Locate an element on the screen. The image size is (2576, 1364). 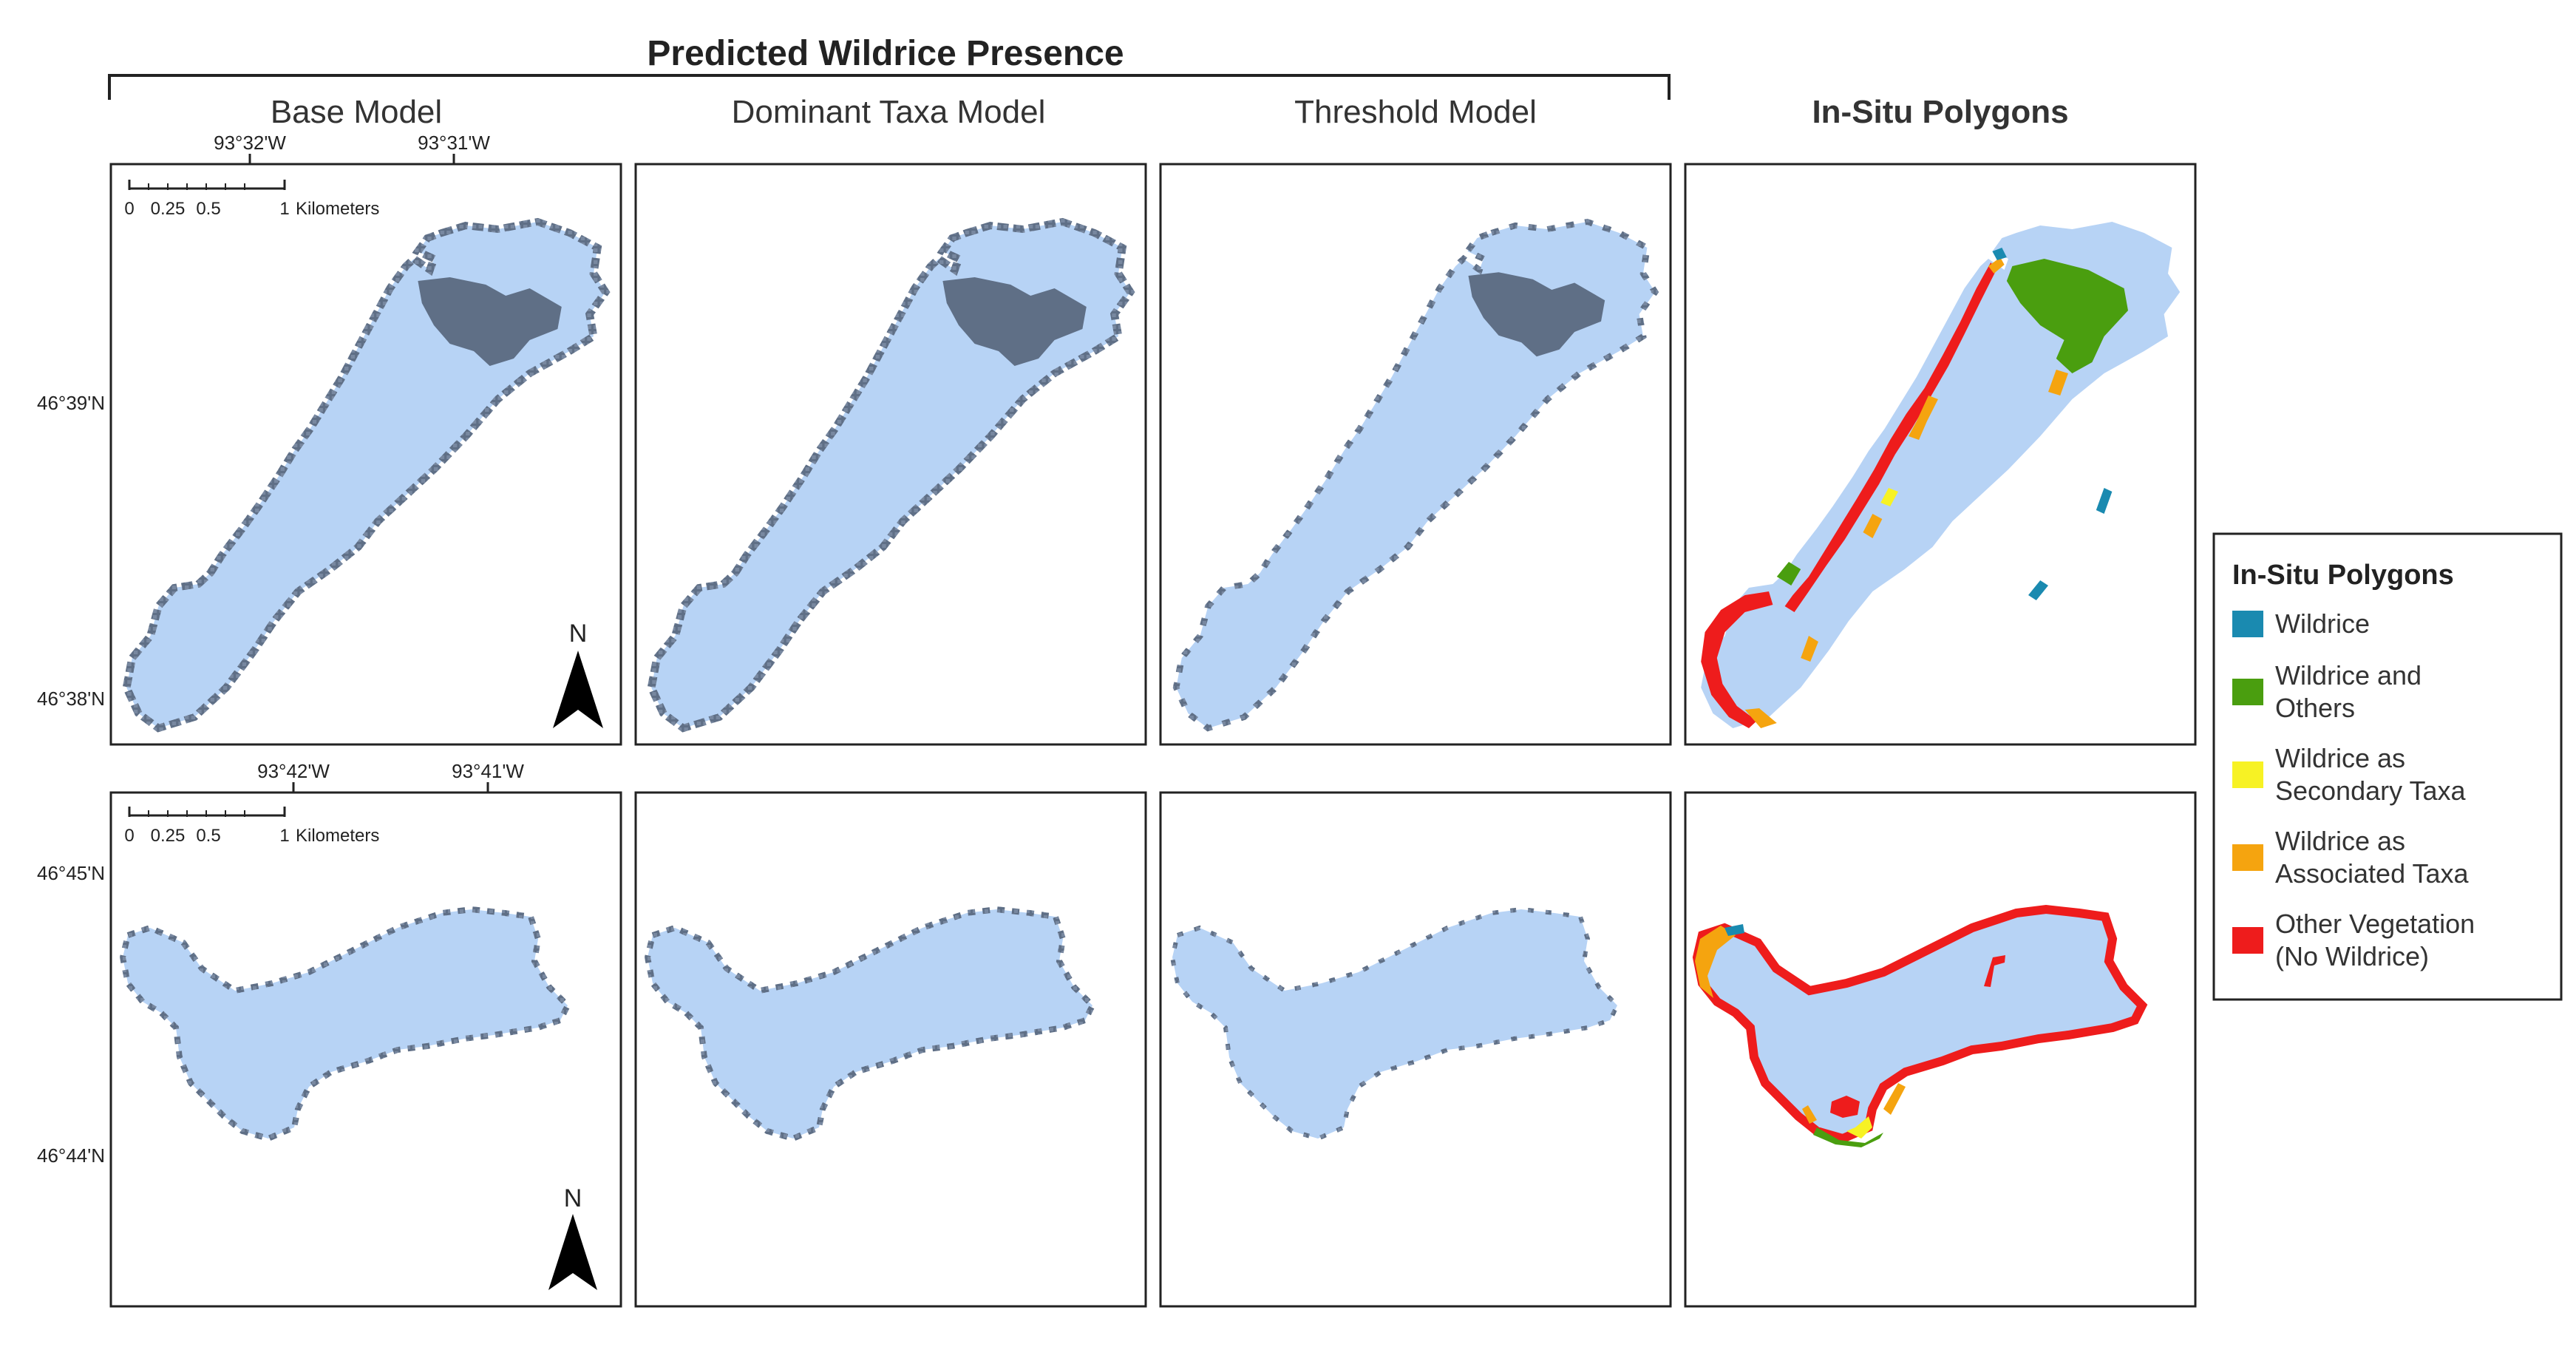
legend-label-other-vegetation: Other Vegetation is located at coordinates (2375, 924).